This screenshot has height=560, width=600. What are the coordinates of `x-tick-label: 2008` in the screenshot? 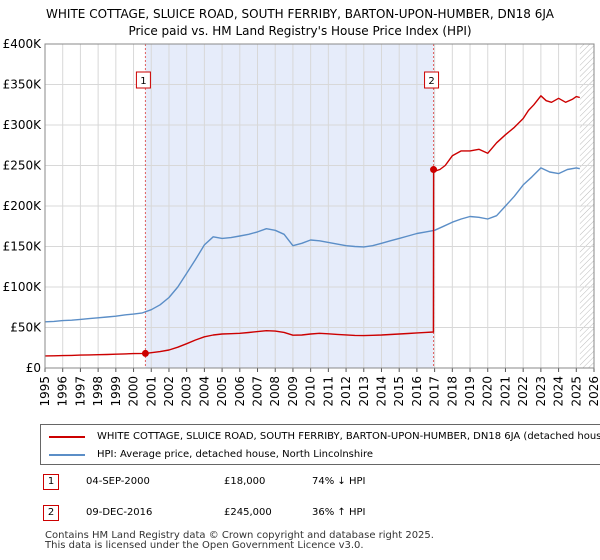 It's located at (275, 391).